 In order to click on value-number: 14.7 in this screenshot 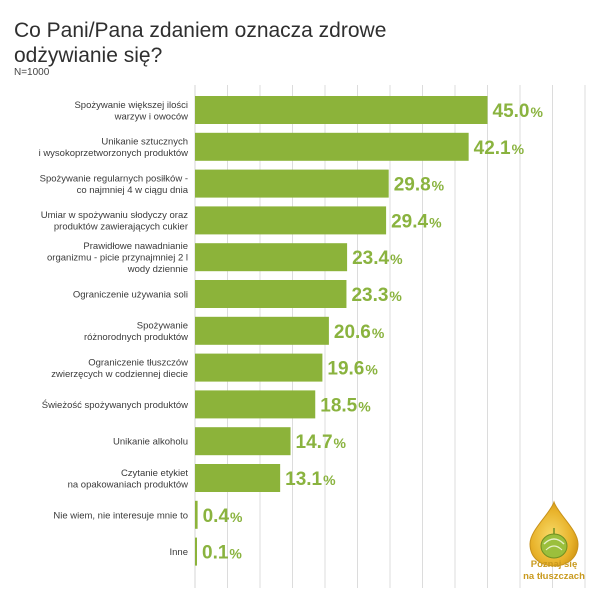, I will do `click(314, 442)`.